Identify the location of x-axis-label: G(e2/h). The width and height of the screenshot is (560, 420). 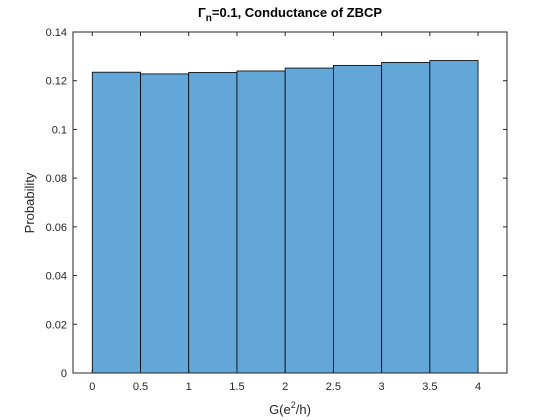
(290, 408).